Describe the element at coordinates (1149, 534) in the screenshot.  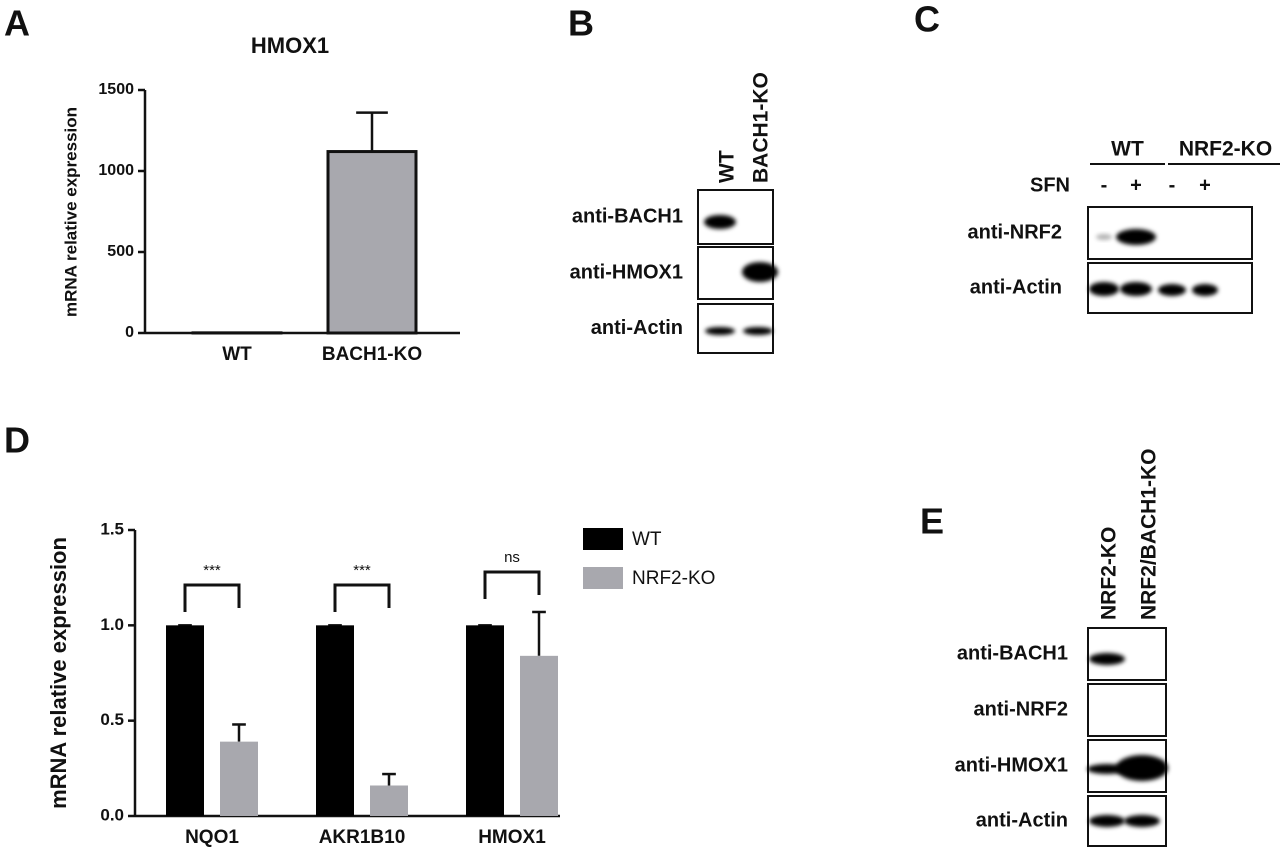
I see `lane-label: NRF2/BACH1-KO` at that location.